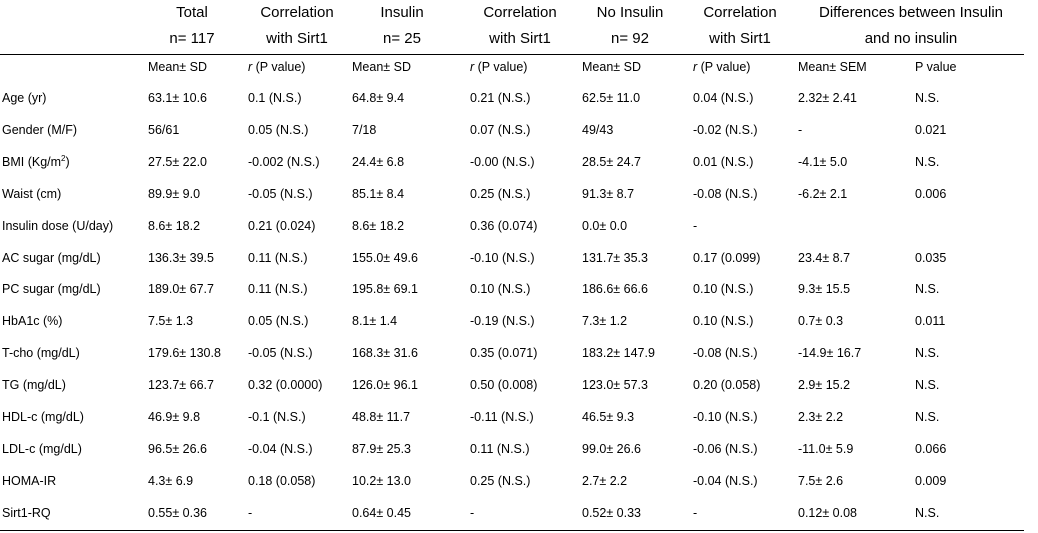 The width and height of the screenshot is (1038, 533). What do you see at coordinates (174, 417) in the screenshot?
I see `table-cell: 46.9± 9.8` at bounding box center [174, 417].